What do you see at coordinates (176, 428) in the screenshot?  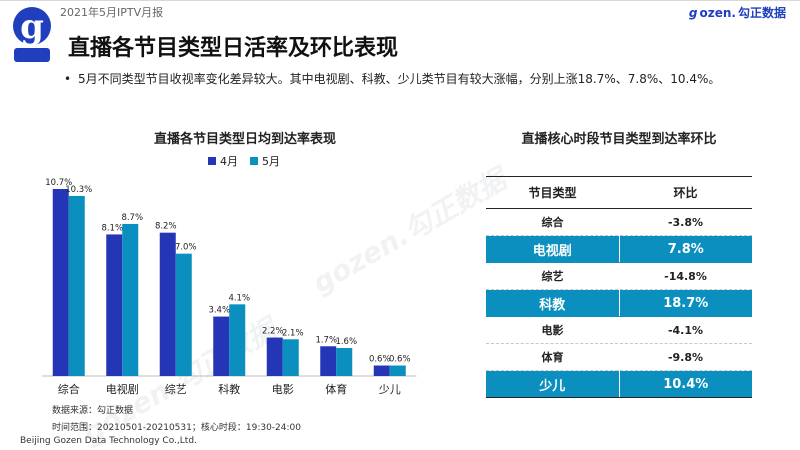 I see `time-range: 时间范围：20210501-20210531；核心时段：19:30-24:00` at bounding box center [176, 428].